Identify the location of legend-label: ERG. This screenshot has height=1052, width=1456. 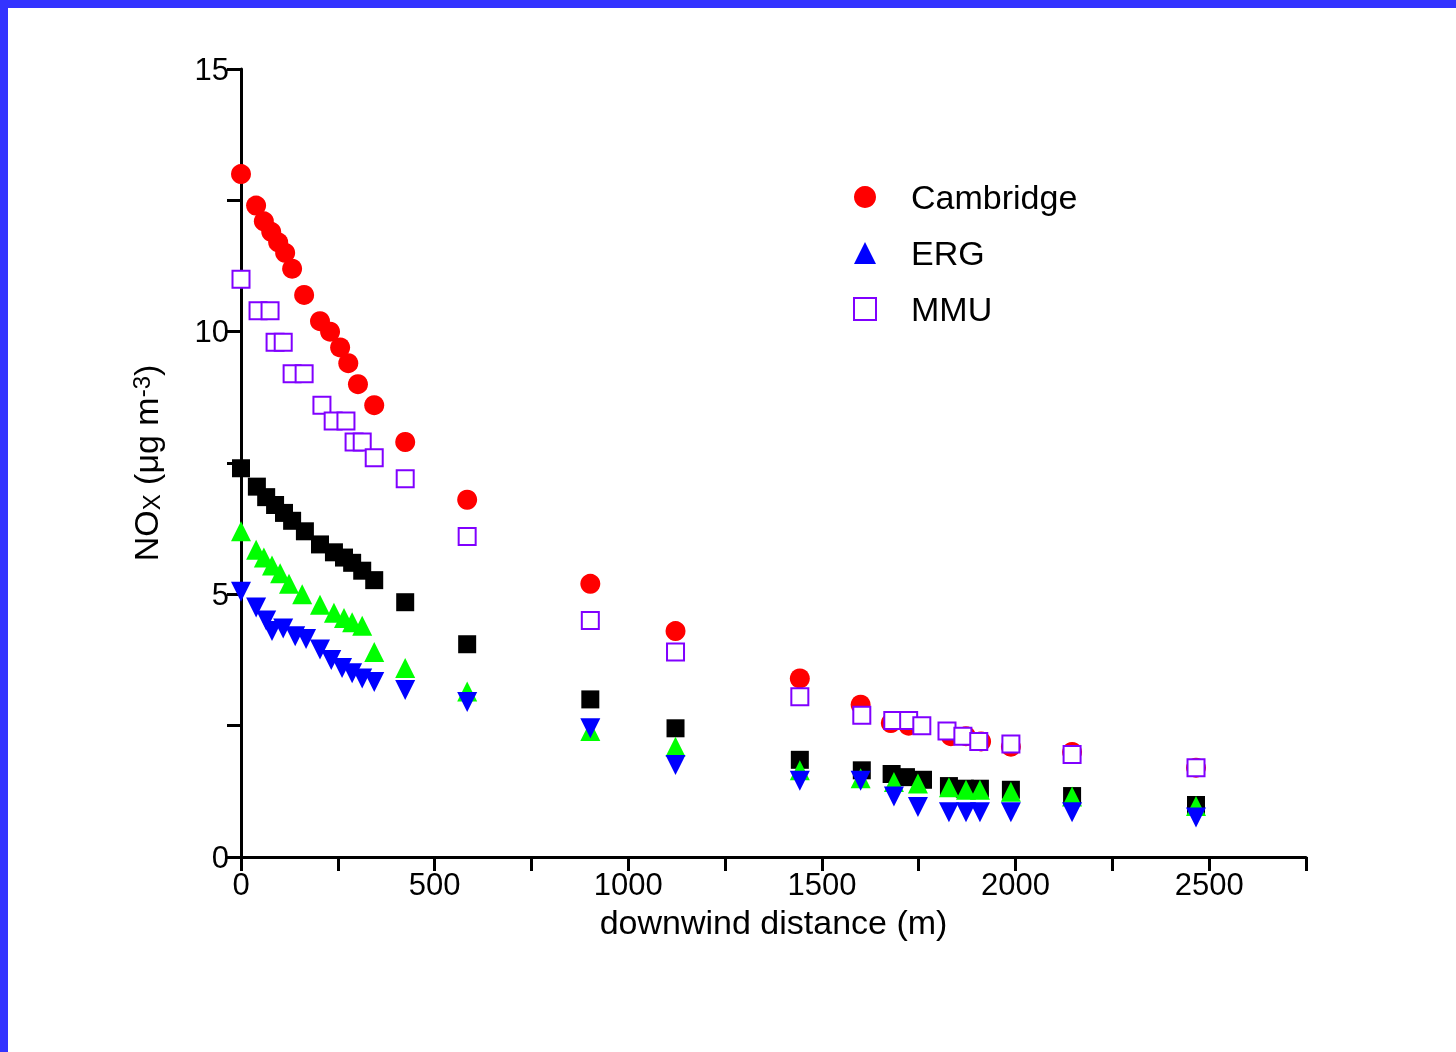
(948, 253).